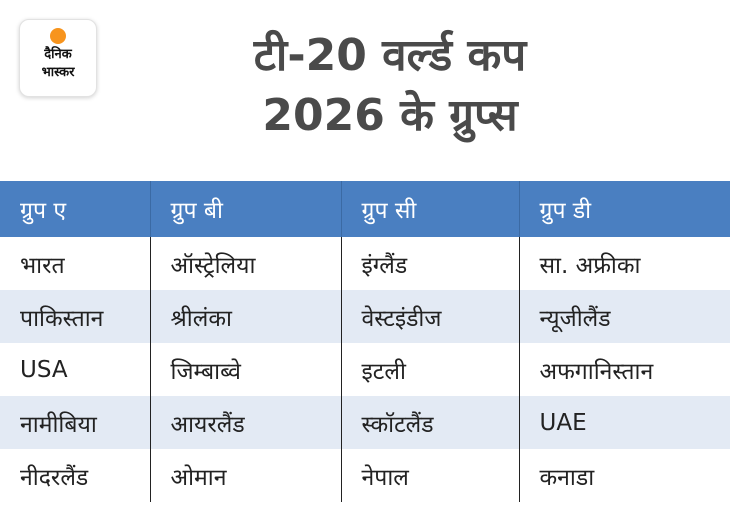  Describe the element at coordinates (246, 263) in the screenshot. I see `table-cell: ऑस्ट्रेलिया` at that location.